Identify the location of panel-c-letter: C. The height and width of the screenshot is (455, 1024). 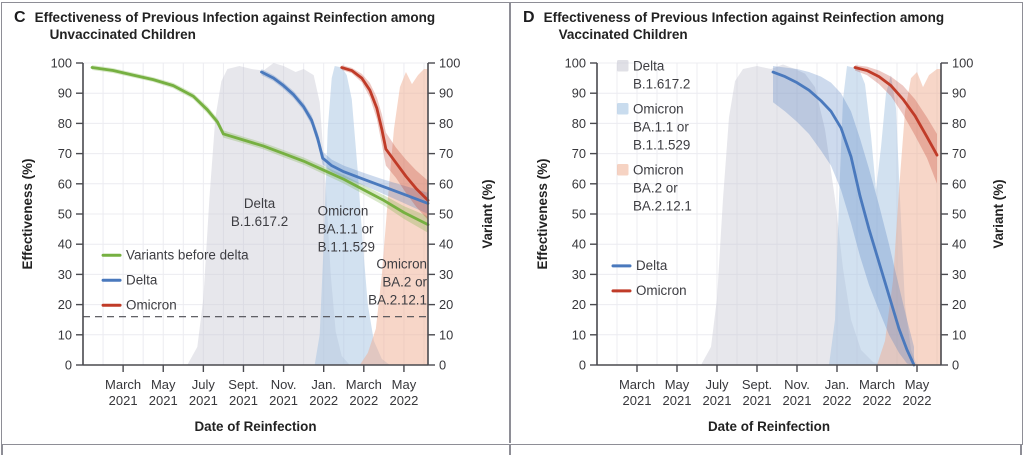
(20, 17).